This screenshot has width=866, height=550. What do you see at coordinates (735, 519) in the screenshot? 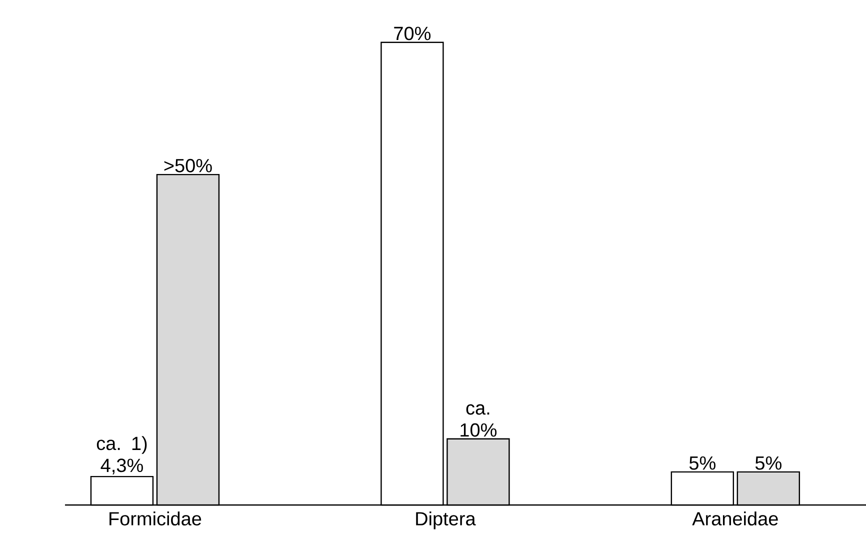
I see `x-tick-label: Araneidae` at bounding box center [735, 519].